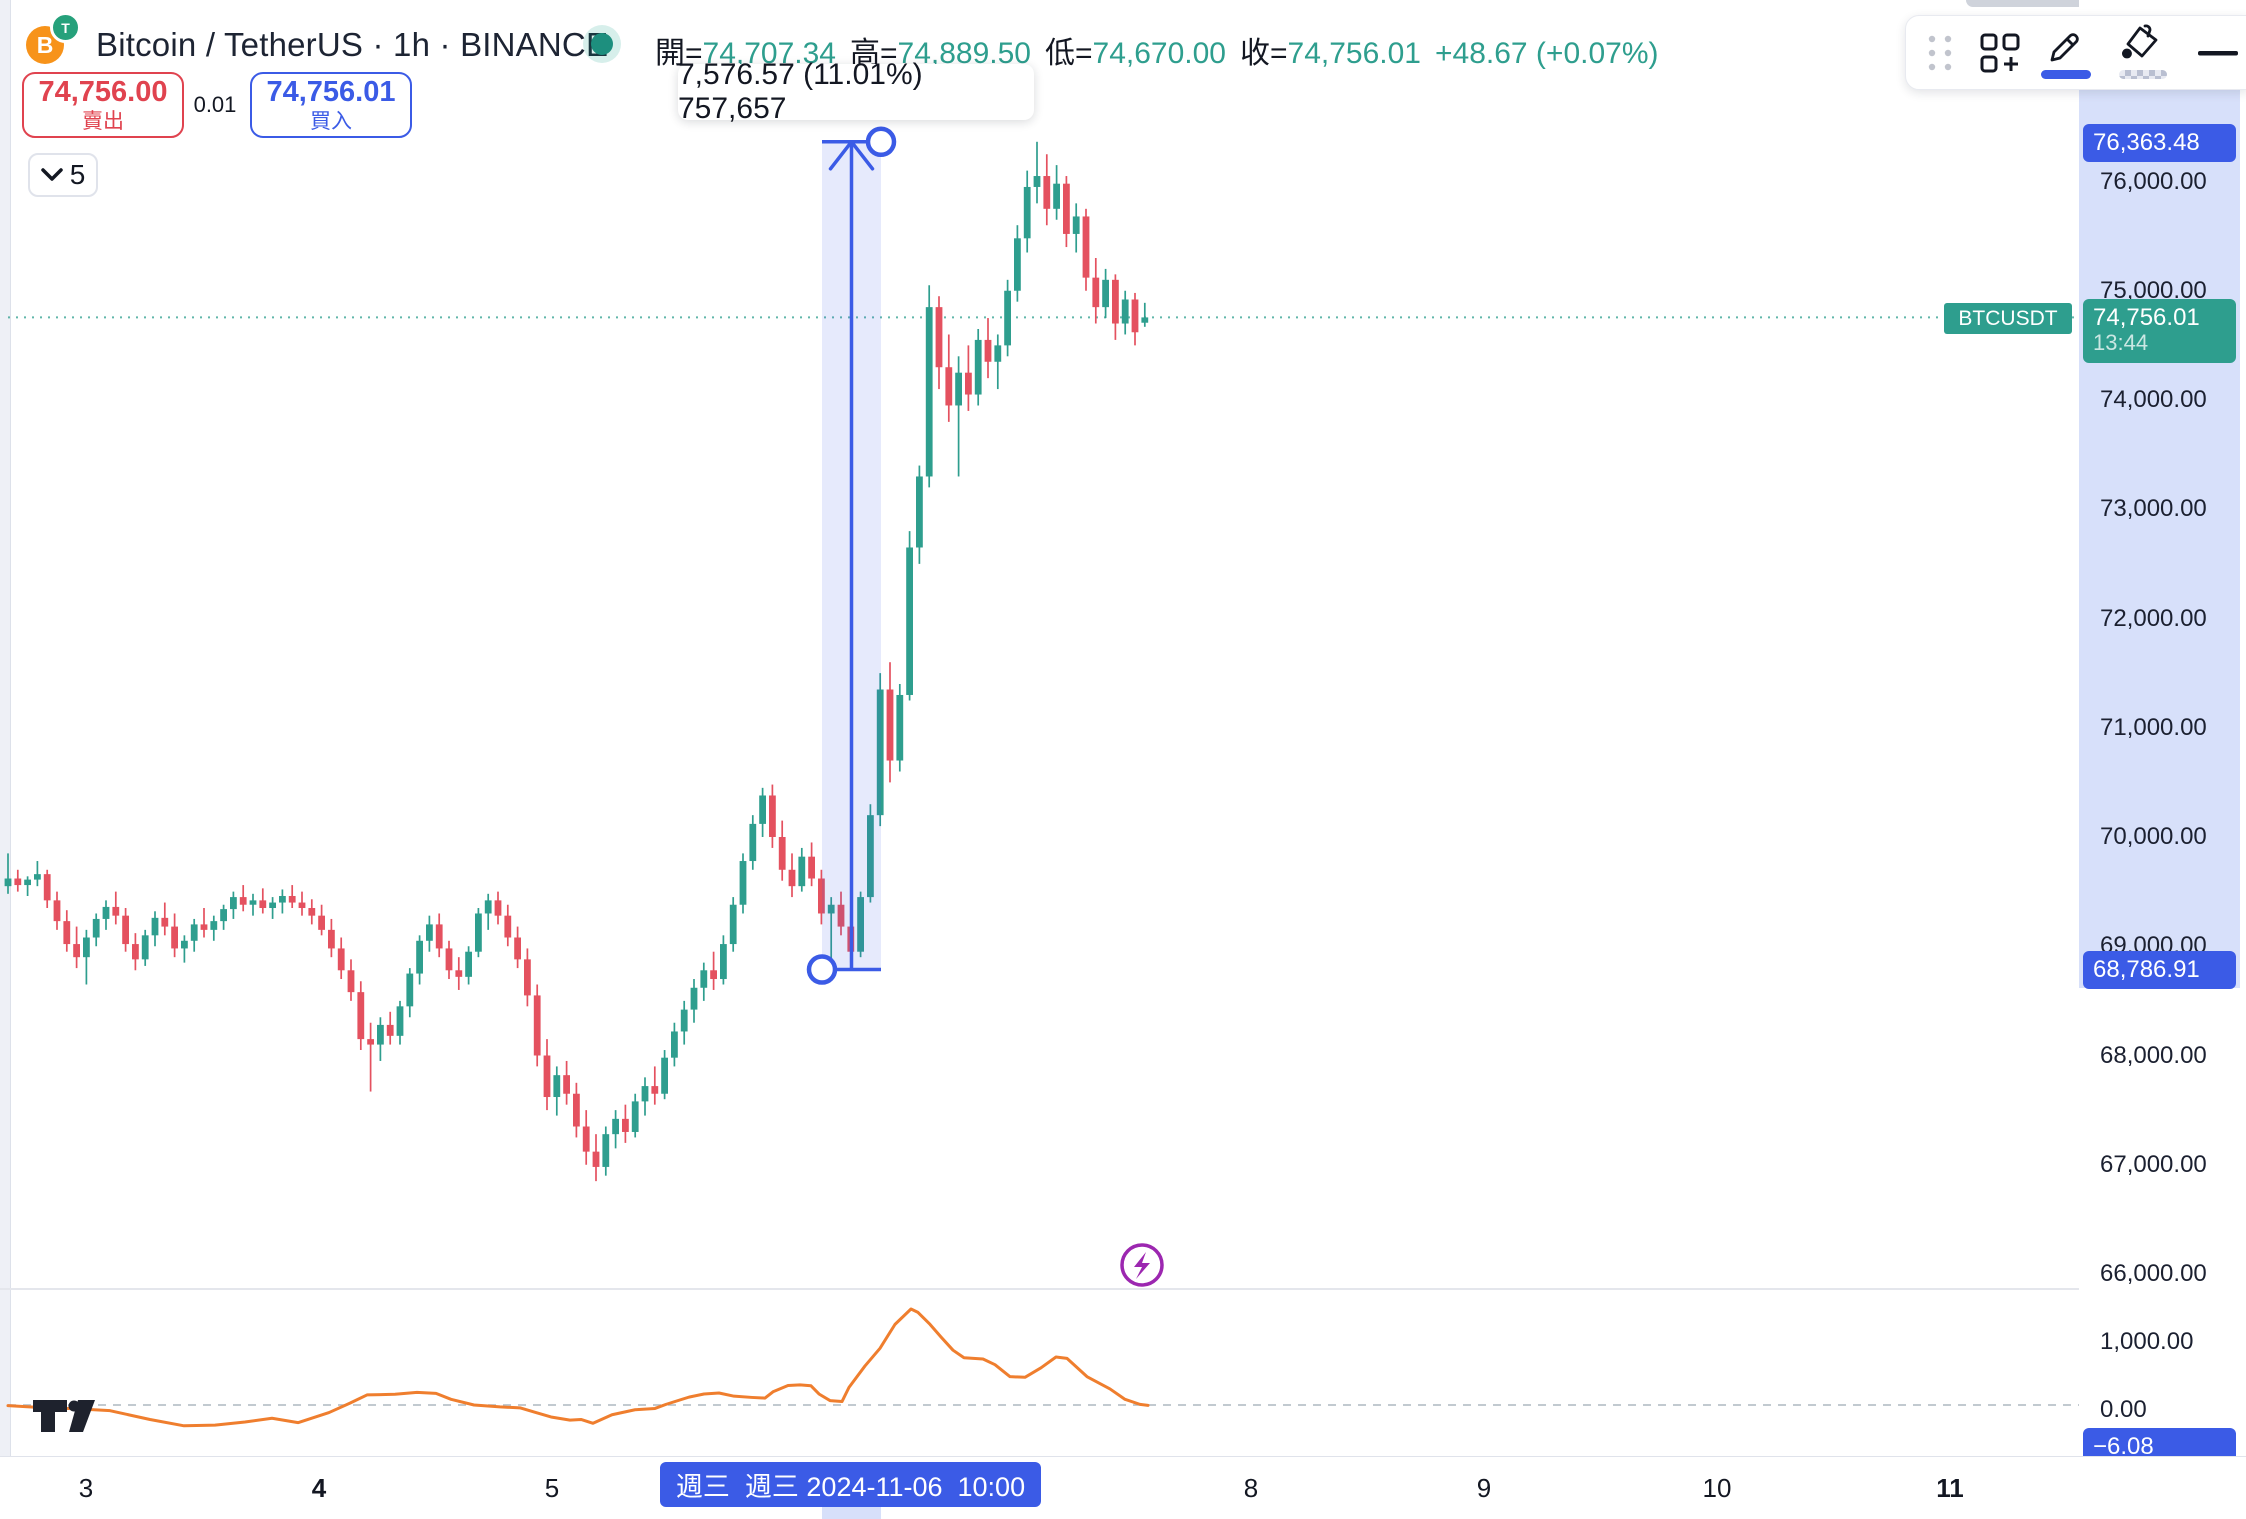 The height and width of the screenshot is (1519, 2246). Describe the element at coordinates (2140, 41) in the screenshot. I see `paint-bucket-icon` at that location.